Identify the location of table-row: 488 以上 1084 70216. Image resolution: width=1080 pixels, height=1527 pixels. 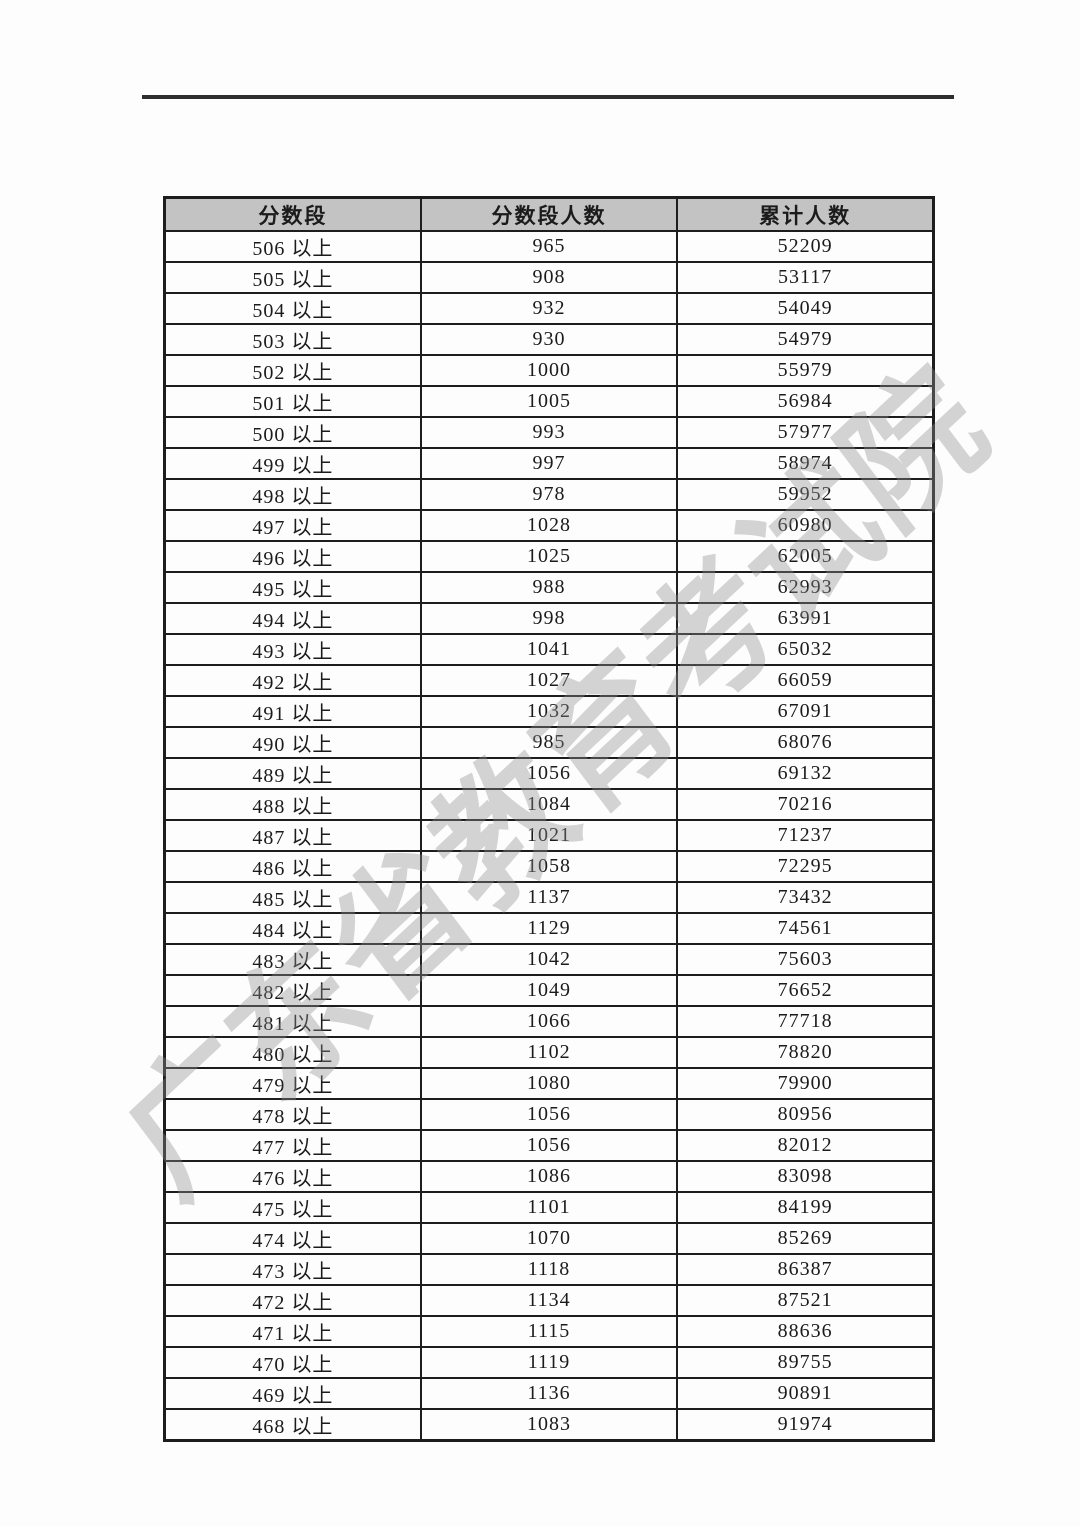
(549, 804).